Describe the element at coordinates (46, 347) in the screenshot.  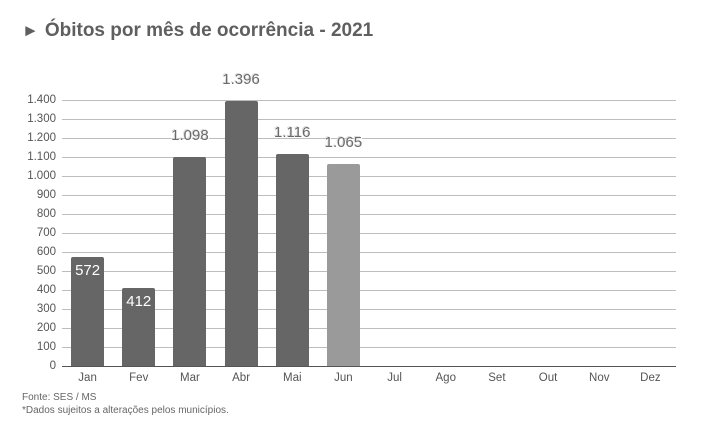
I see `y-axis-tick: 100` at that location.